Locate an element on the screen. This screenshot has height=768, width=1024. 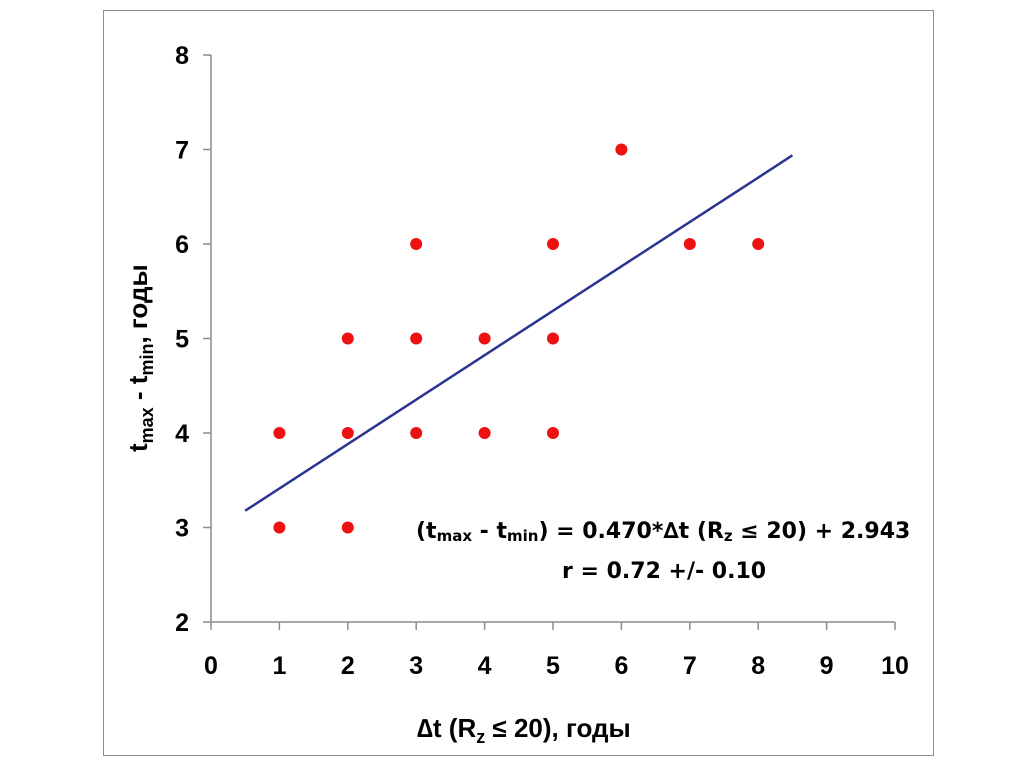
y-tick-label: 5 is located at coordinates (182, 340).